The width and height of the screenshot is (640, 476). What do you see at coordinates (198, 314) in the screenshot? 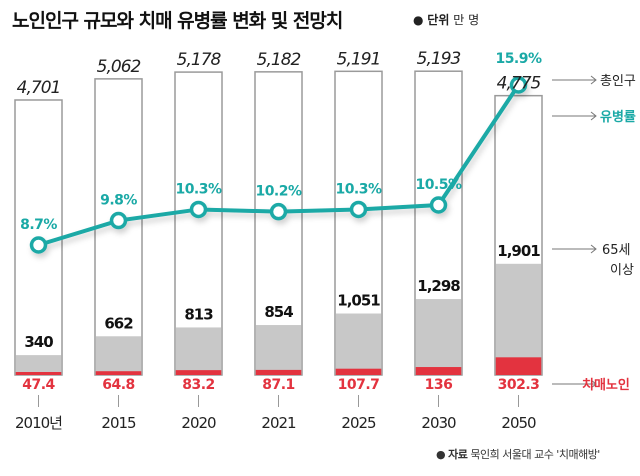
I see `elderly-label: 813` at bounding box center [198, 314].